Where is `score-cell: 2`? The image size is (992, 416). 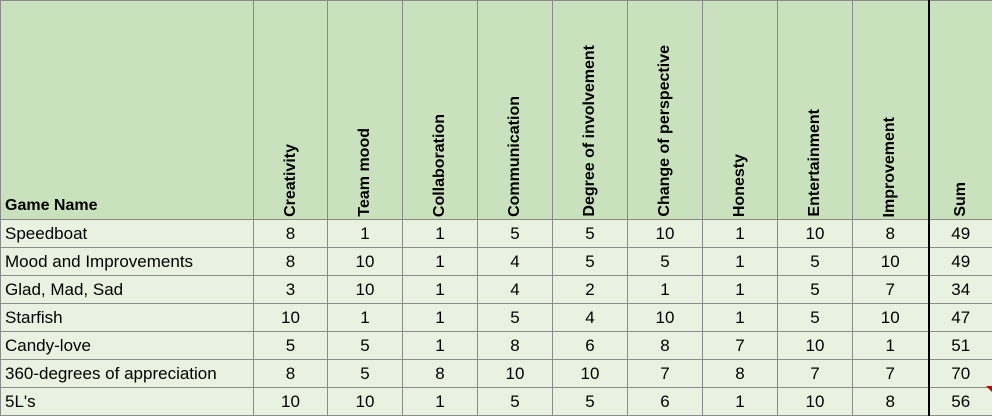 score-cell: 2 is located at coordinates (590, 290).